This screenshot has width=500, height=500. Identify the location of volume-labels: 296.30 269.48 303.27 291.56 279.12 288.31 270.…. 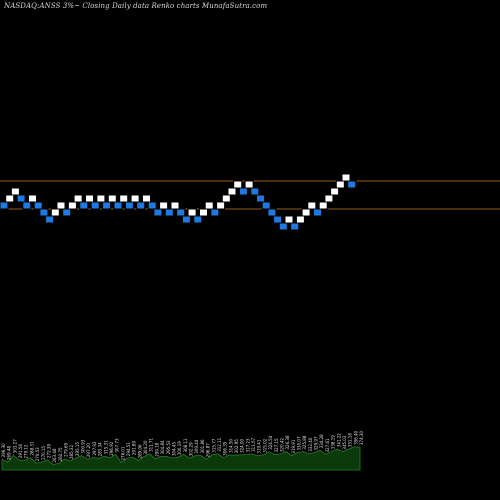
(182, 446).